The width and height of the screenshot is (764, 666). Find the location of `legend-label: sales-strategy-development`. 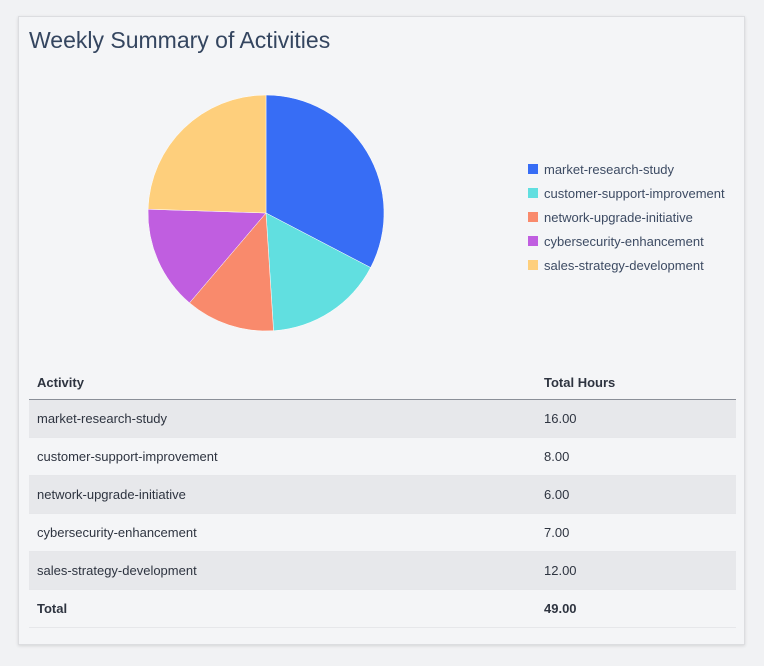

legend-label: sales-strategy-development is located at coordinates (624, 265).